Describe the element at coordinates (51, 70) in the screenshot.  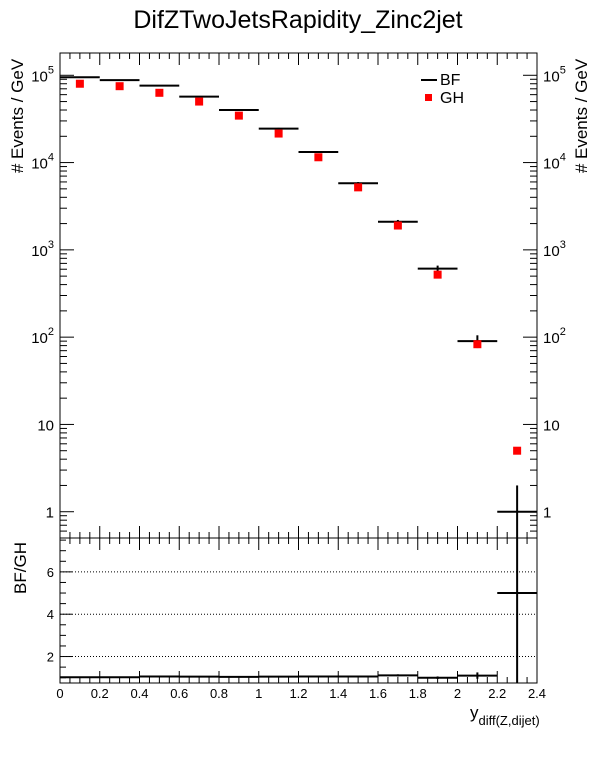
I see `y-tick-label-exponent: 5` at that location.